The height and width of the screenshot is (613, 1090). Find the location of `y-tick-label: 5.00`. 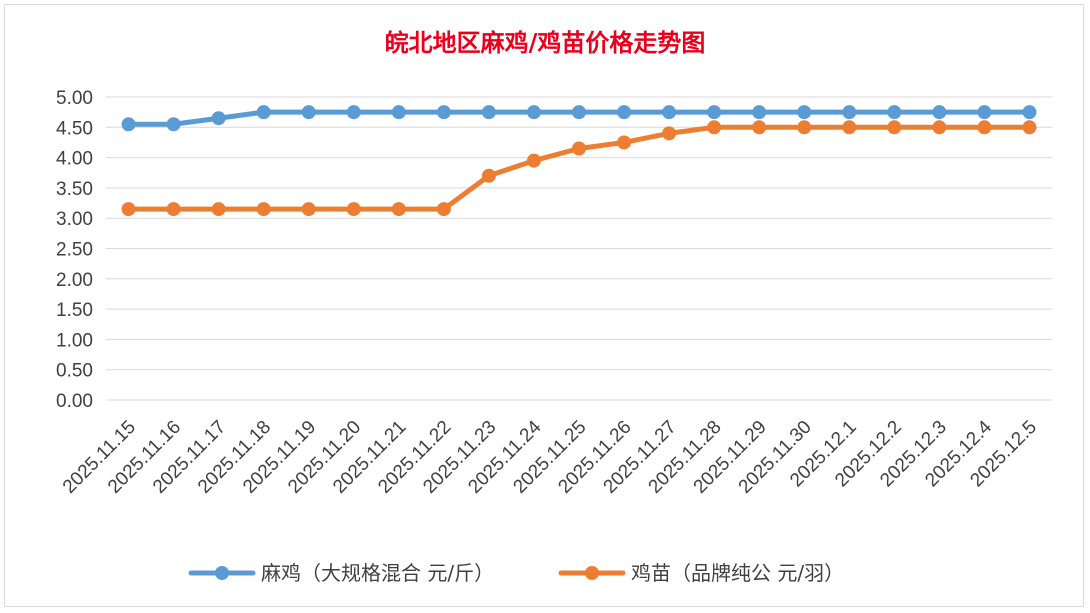

y-tick-label: 5.00 is located at coordinates (74, 98).